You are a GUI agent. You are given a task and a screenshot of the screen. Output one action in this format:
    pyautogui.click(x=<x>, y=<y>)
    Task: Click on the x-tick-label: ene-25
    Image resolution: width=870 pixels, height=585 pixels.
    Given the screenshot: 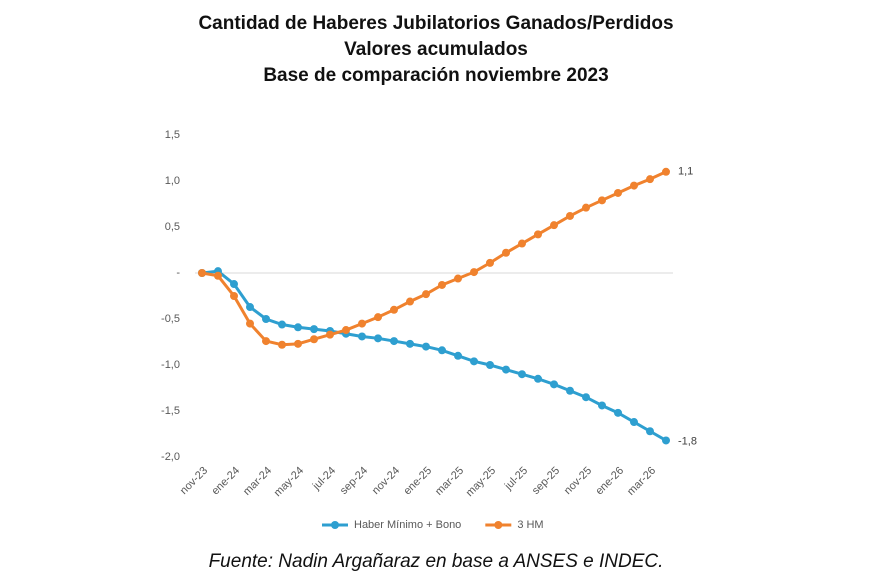 What is the action you would take?
    pyautogui.click(x=417, y=481)
    